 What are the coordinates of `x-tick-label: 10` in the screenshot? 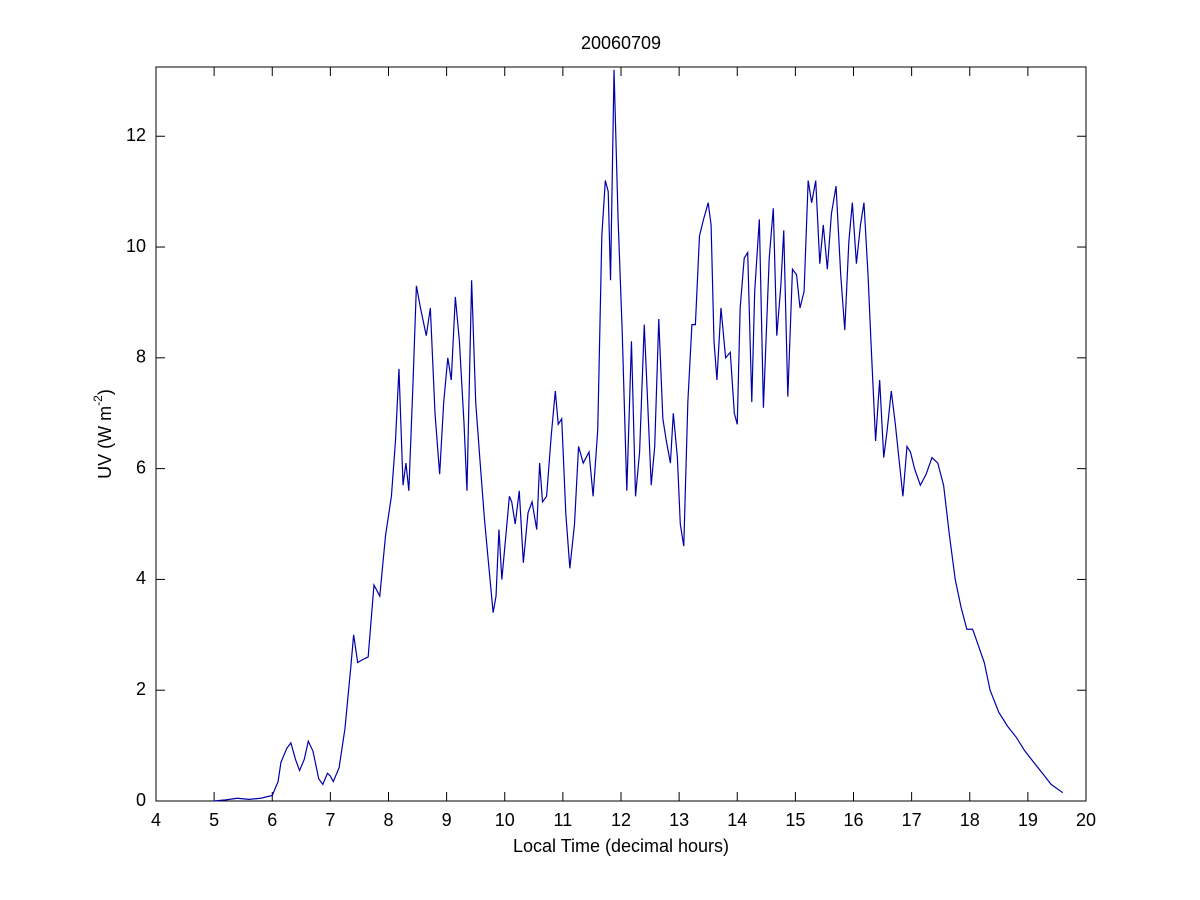 It's located at (505, 820).